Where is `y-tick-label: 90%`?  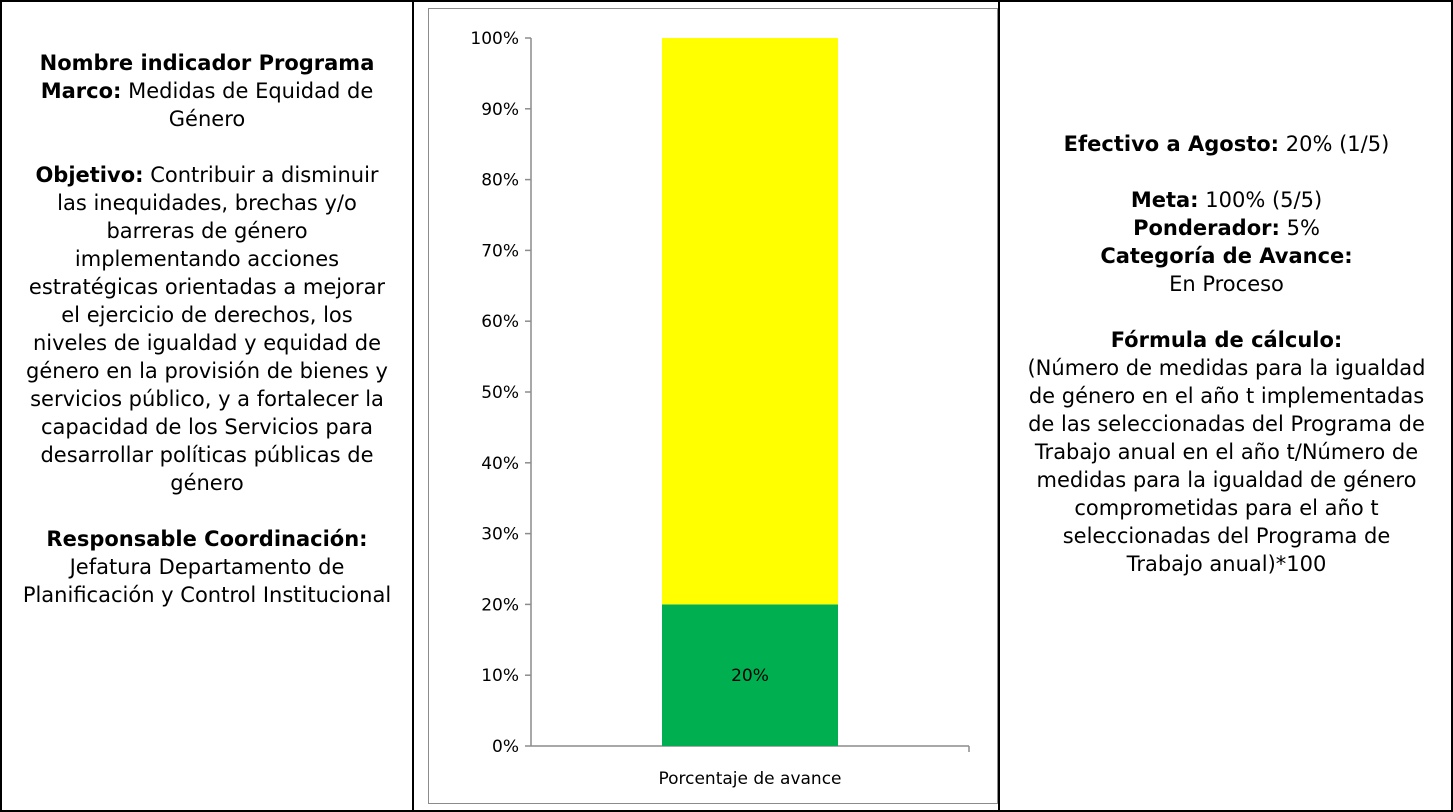 y-tick-label: 90% is located at coordinates (500, 110).